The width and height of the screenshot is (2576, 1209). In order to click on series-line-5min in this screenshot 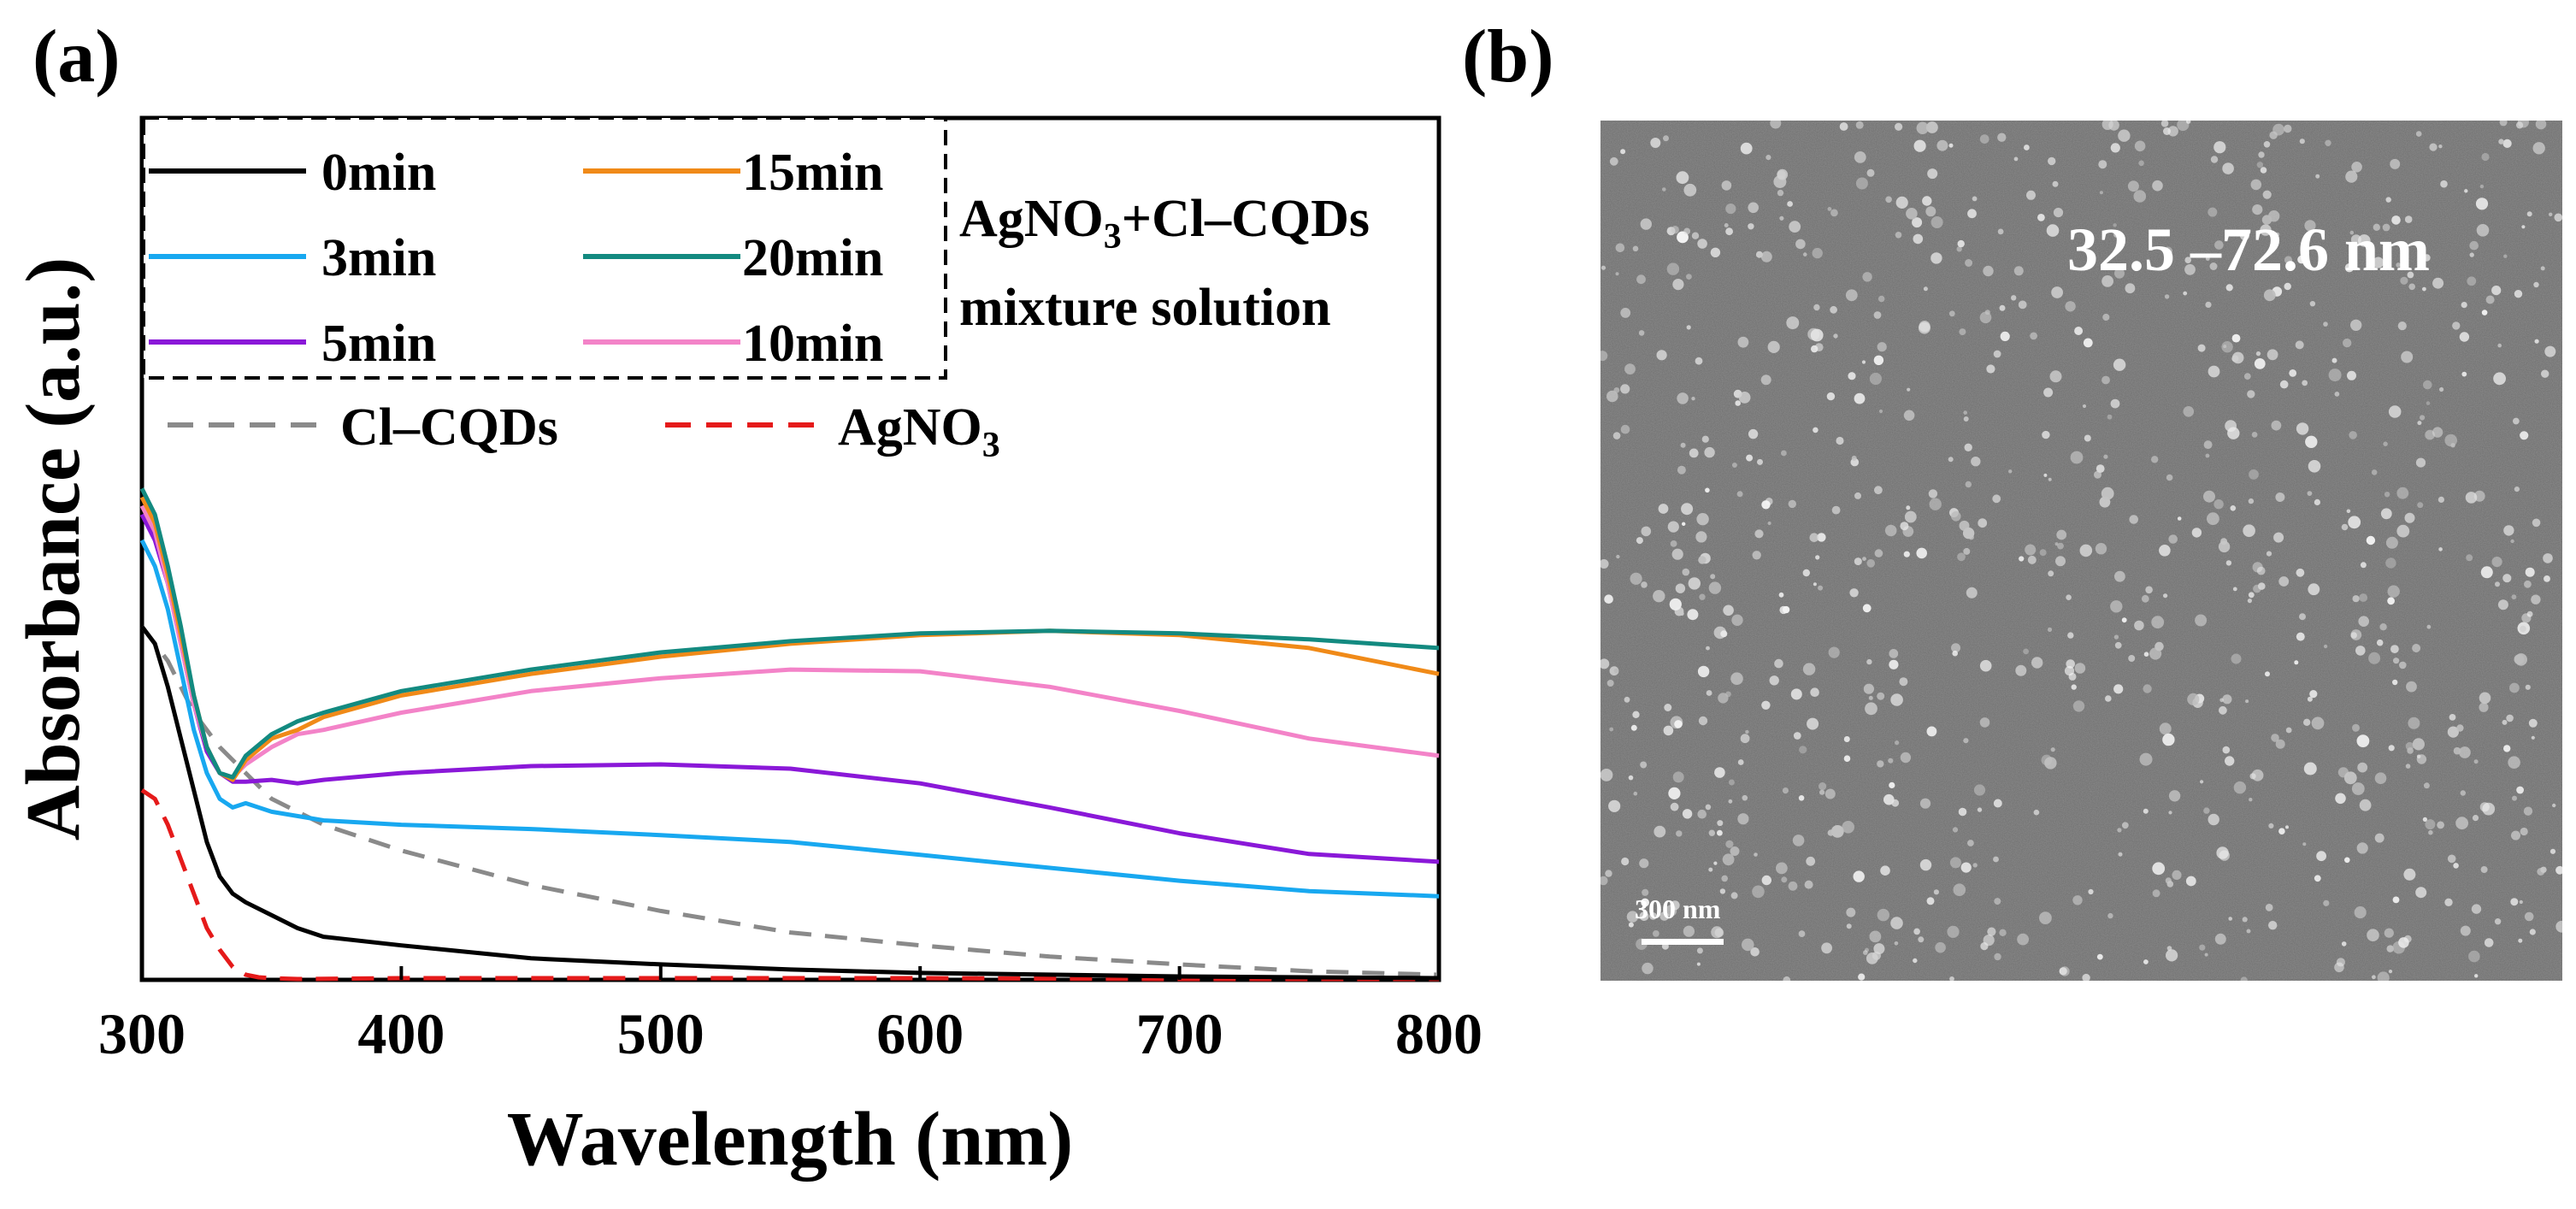, I will do `click(789, 688)`.